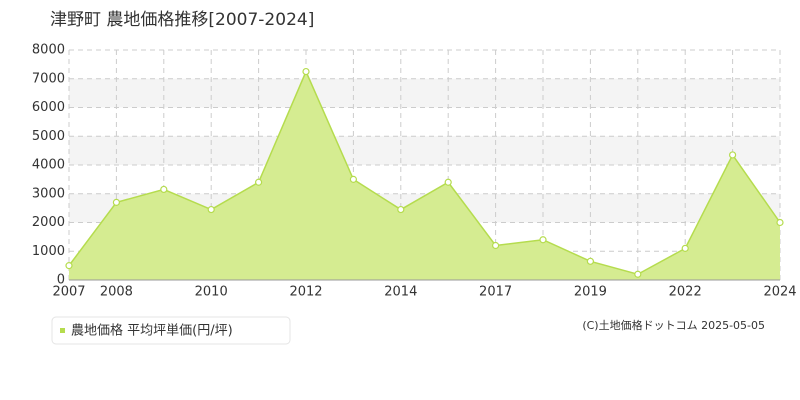 The width and height of the screenshot is (800, 400). Describe the element at coordinates (152, 331) in the screenshot. I see `legend-label: 農地価格 平均坪単価(円/坪)` at that location.